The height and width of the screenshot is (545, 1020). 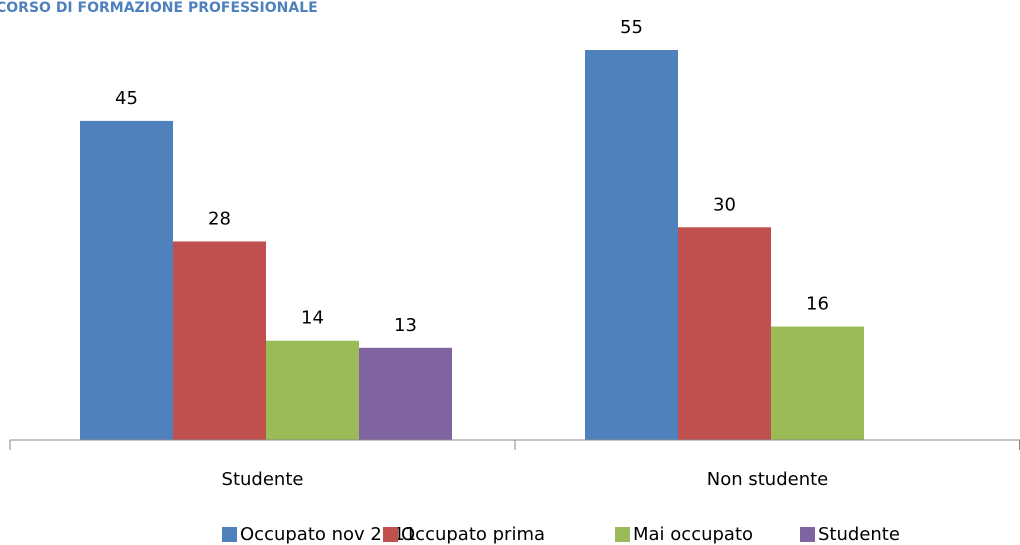 What do you see at coordinates (405, 325) in the screenshot?
I see `data-label: 13` at bounding box center [405, 325].